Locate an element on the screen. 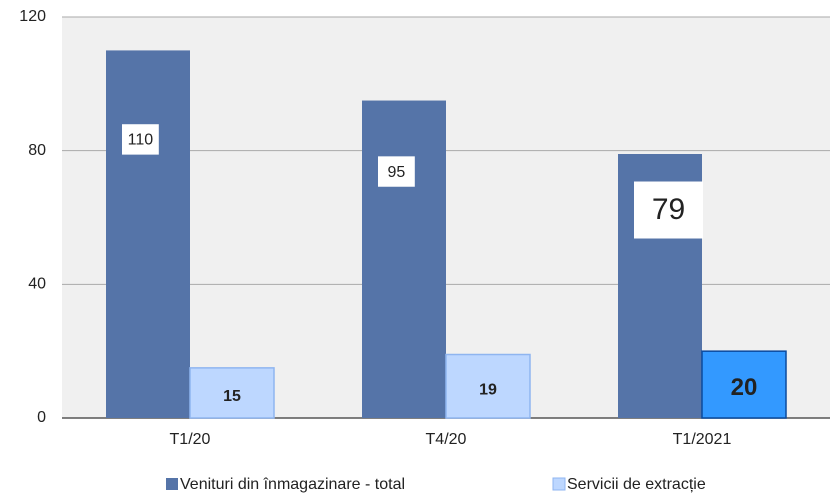  data-label: 79 is located at coordinates (668, 209).